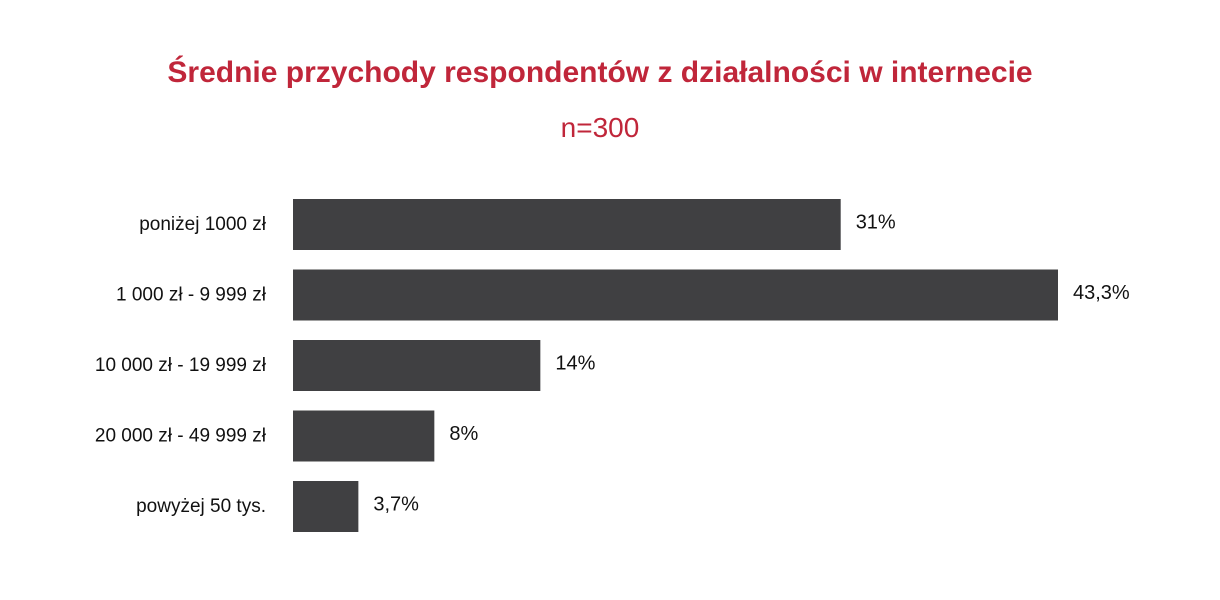  What do you see at coordinates (600, 127) in the screenshot?
I see `chart-subtitle: n=300` at bounding box center [600, 127].